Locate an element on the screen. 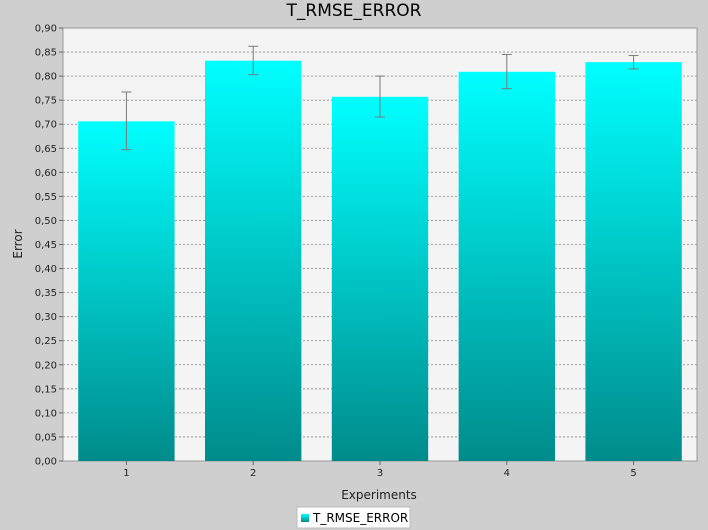 This screenshot has height=530, width=708. x-tick-label: 4 is located at coordinates (507, 473).